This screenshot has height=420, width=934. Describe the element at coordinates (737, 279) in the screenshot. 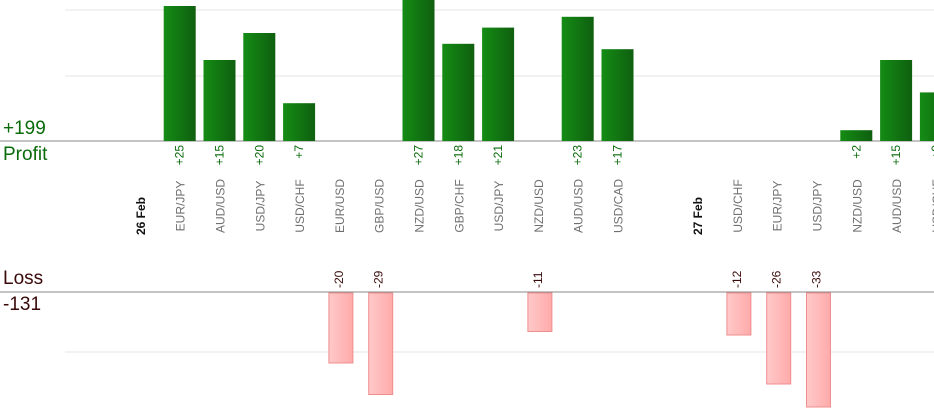

I see `loss-value-label: -12` at that location.